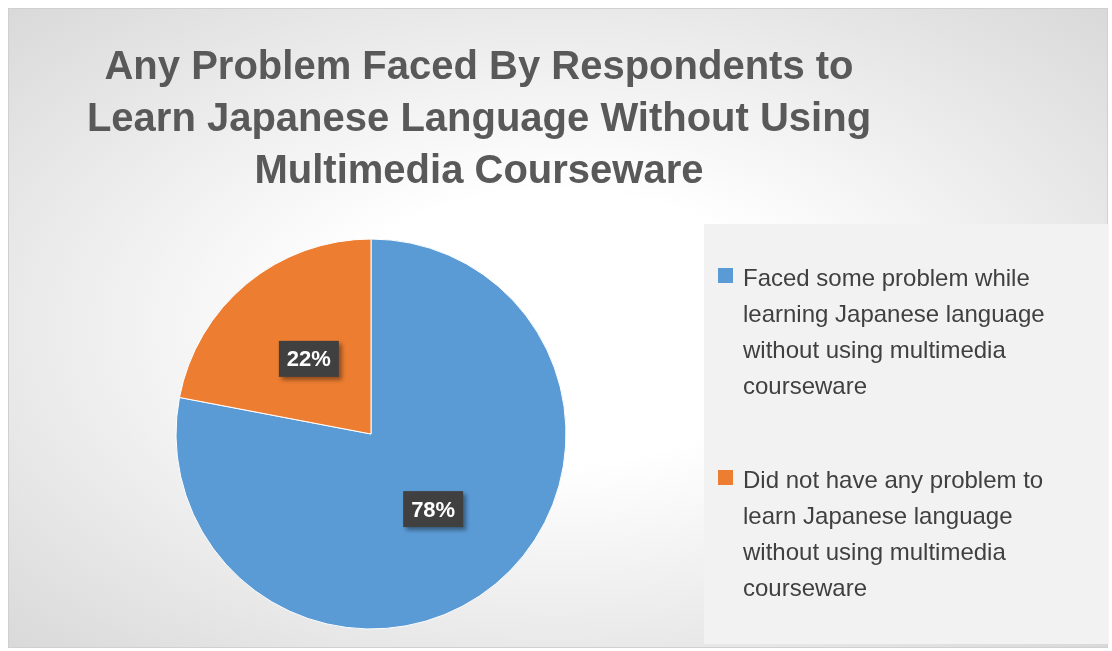 The image size is (1112, 651). What do you see at coordinates (308, 359) in the screenshot?
I see `data-label: 22%` at bounding box center [308, 359].